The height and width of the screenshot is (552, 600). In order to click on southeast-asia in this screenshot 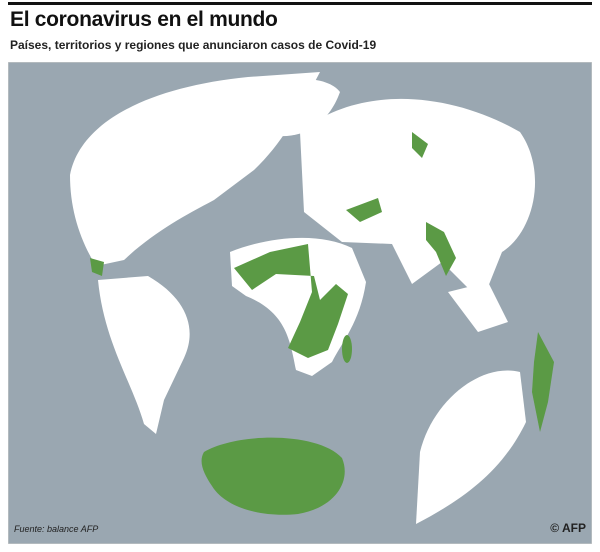, I will do `click(441, 249)`.